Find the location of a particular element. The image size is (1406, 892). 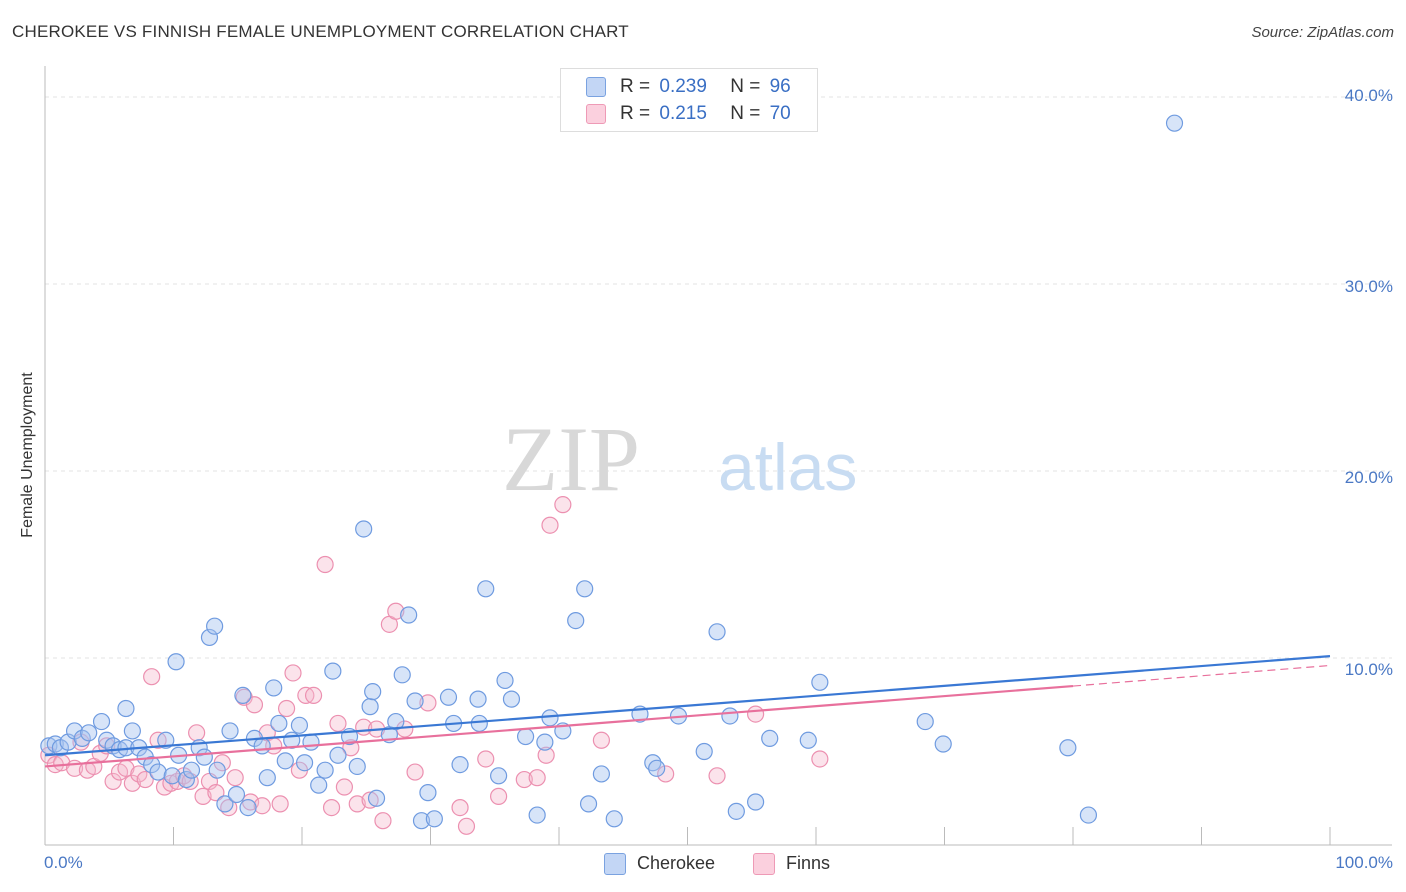

finns-trend-line is located at coordinates (559, 726).